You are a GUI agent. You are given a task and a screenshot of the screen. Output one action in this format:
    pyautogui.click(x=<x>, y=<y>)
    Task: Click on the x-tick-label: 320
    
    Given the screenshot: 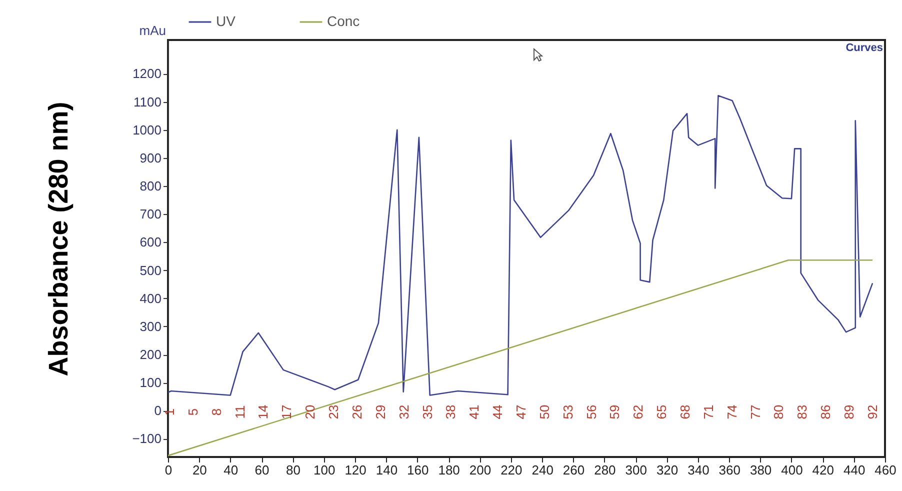 What is the action you would take?
    pyautogui.click(x=667, y=470)
    